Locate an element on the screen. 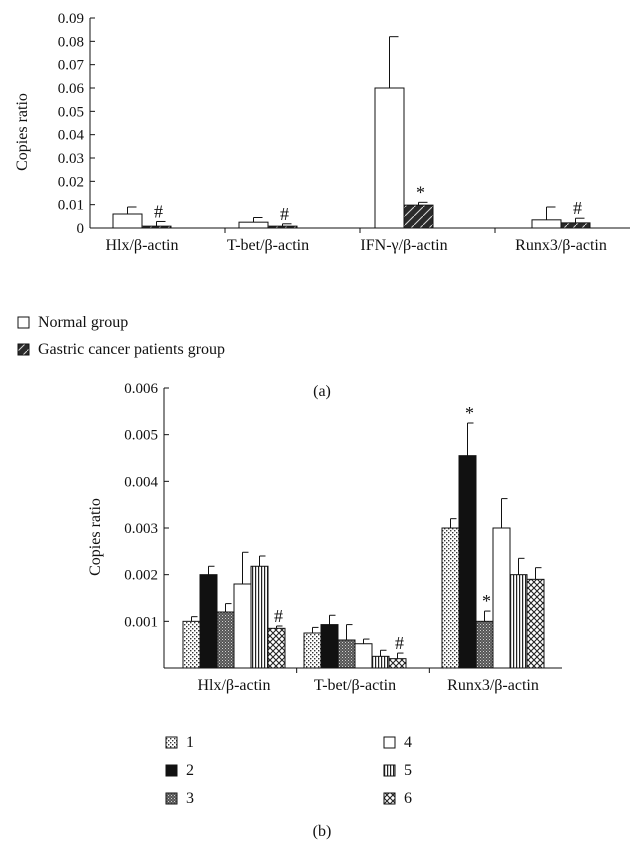  chart-a-legend-label: Normal group is located at coordinates (83, 322).